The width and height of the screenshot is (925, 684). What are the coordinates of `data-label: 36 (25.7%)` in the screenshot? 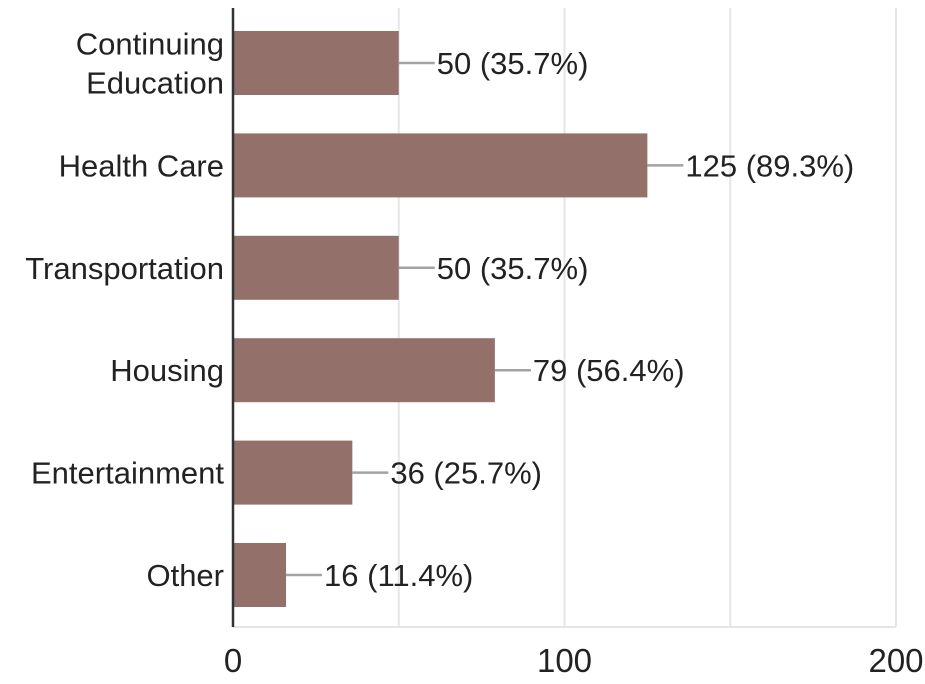 It's located at (466, 473).